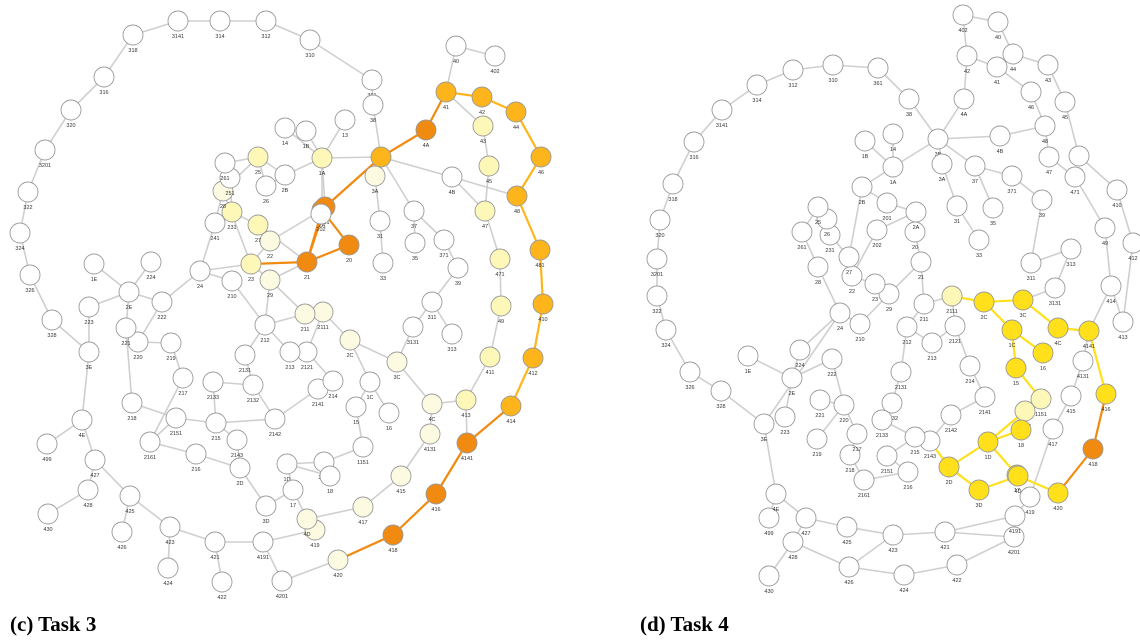 This screenshot has width=1140, height=642. Describe the element at coordinates (307, 278) in the screenshot. I see `node-label: 21` at that location.